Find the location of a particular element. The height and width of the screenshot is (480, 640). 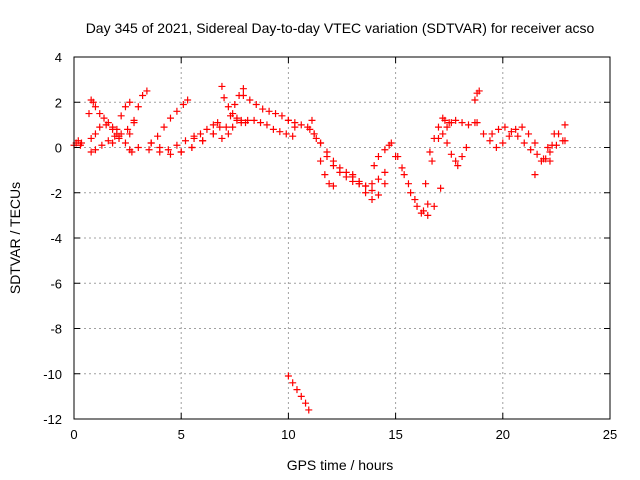

y-tick-label: -6 is located at coordinates (56, 283).